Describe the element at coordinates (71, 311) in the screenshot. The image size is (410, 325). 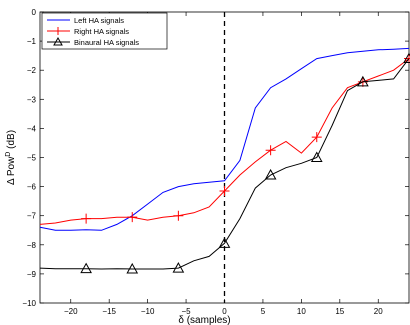
I see `x-tick-label: −20` at that location.